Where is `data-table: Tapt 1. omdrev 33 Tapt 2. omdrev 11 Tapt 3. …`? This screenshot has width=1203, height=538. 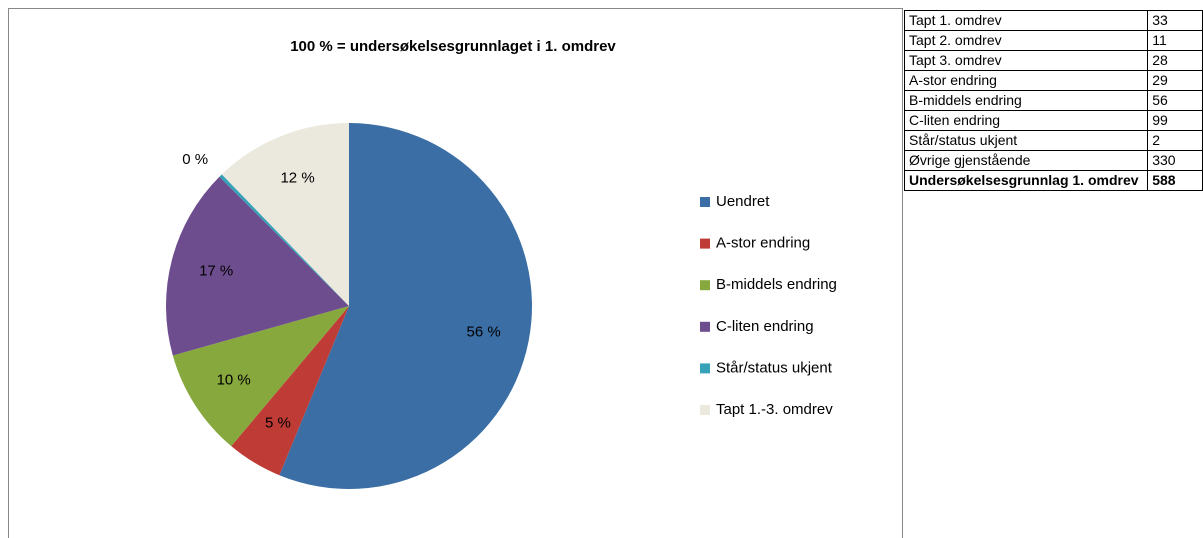 data-table: Tapt 1. omdrev 33 Tapt 2. omdrev 11 Tapt 3. … is located at coordinates (1053, 100).